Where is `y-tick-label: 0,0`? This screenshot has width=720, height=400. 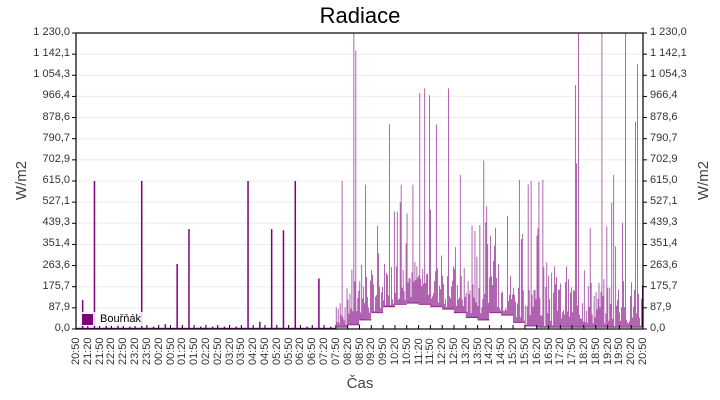
y-tick-label: 0,0 is located at coordinates (62, 328).